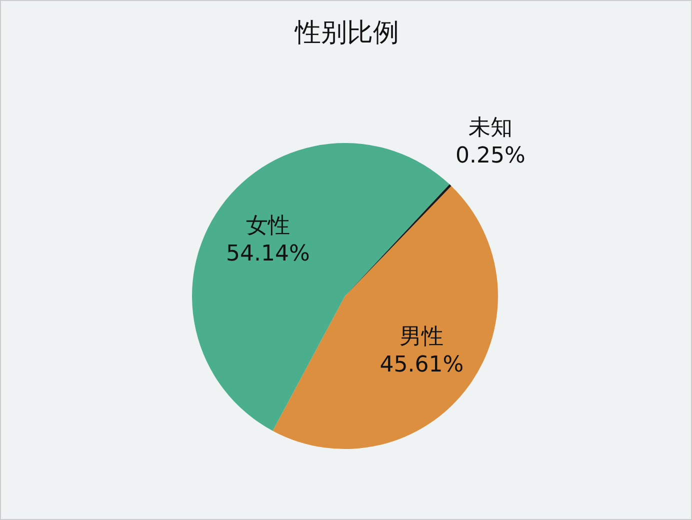 This screenshot has height=520, width=692. What do you see at coordinates (268, 225) in the screenshot?
I see `slice-label: 女性` at bounding box center [268, 225].